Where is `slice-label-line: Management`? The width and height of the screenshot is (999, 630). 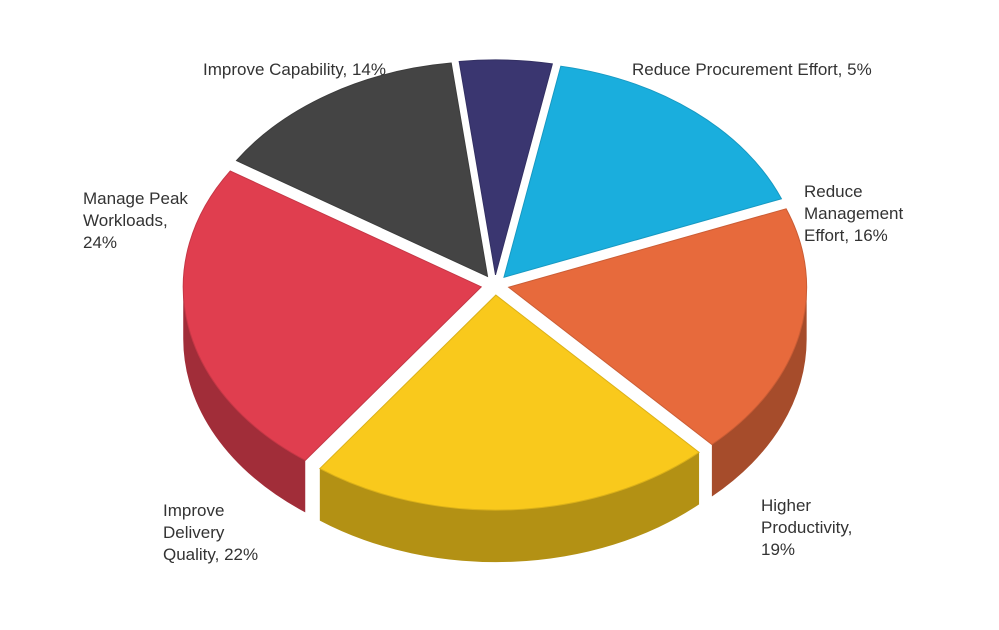 slice-label-line: Management is located at coordinates (854, 213).